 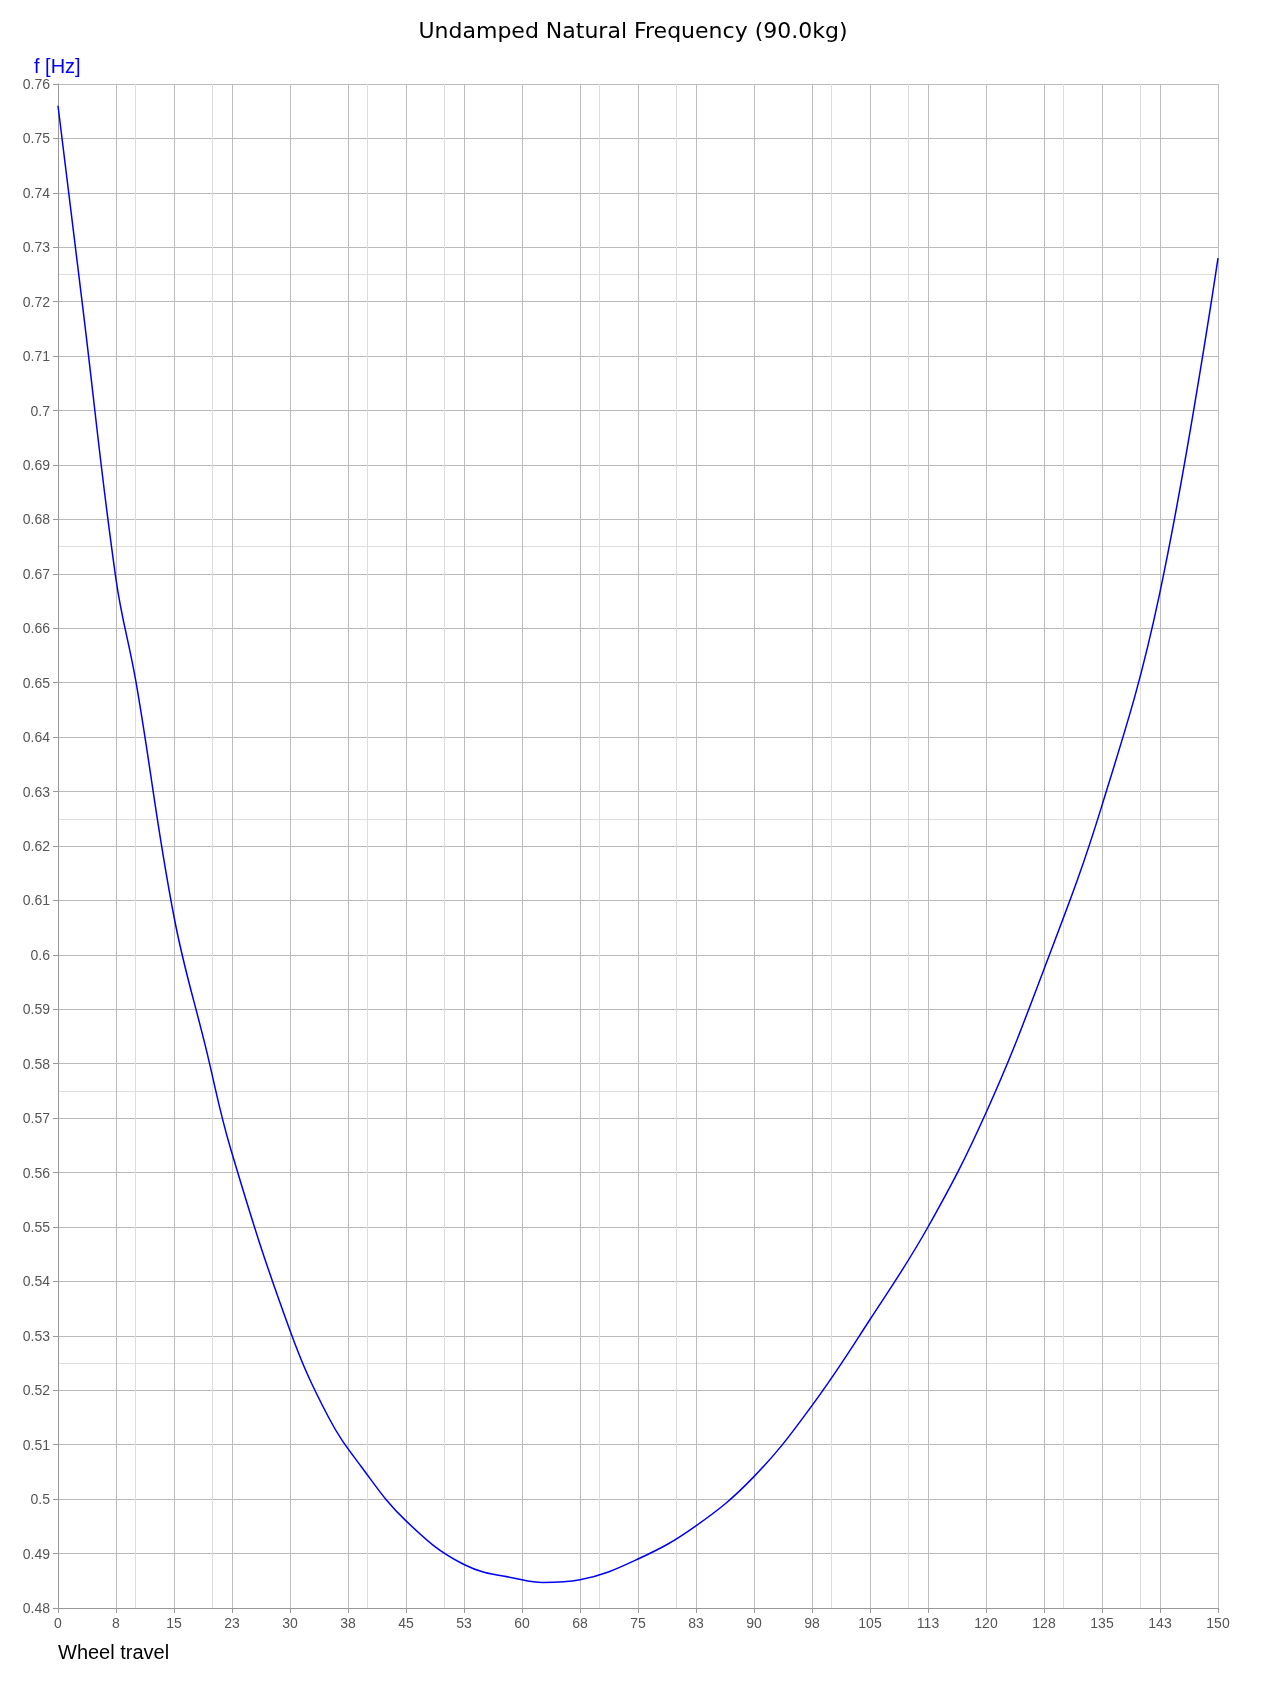 What do you see at coordinates (174, 1623) in the screenshot?
I see `x-tick-label: 15` at bounding box center [174, 1623].